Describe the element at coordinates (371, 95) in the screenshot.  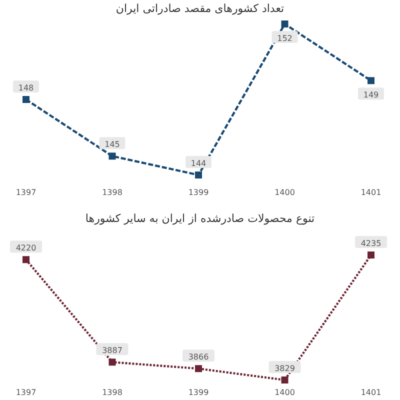
I see `data-label: 149` at that location.